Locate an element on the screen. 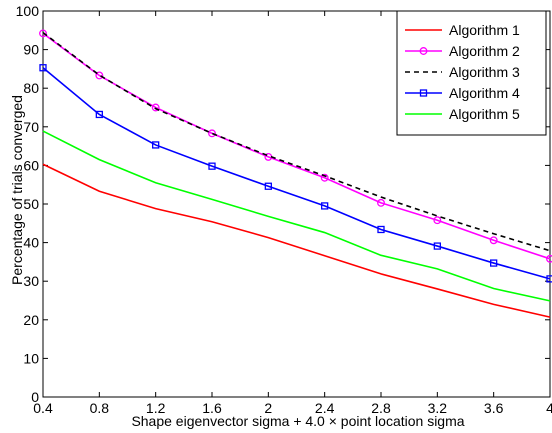 The width and height of the screenshot is (552, 433). x-tick-label: 1.6 is located at coordinates (212, 408).